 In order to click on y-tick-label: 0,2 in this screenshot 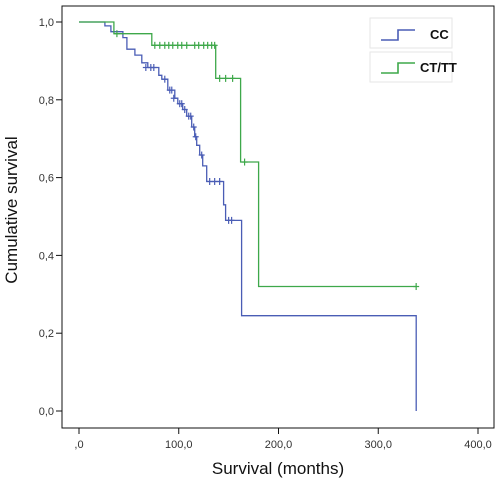, I will do `click(46, 334)`.